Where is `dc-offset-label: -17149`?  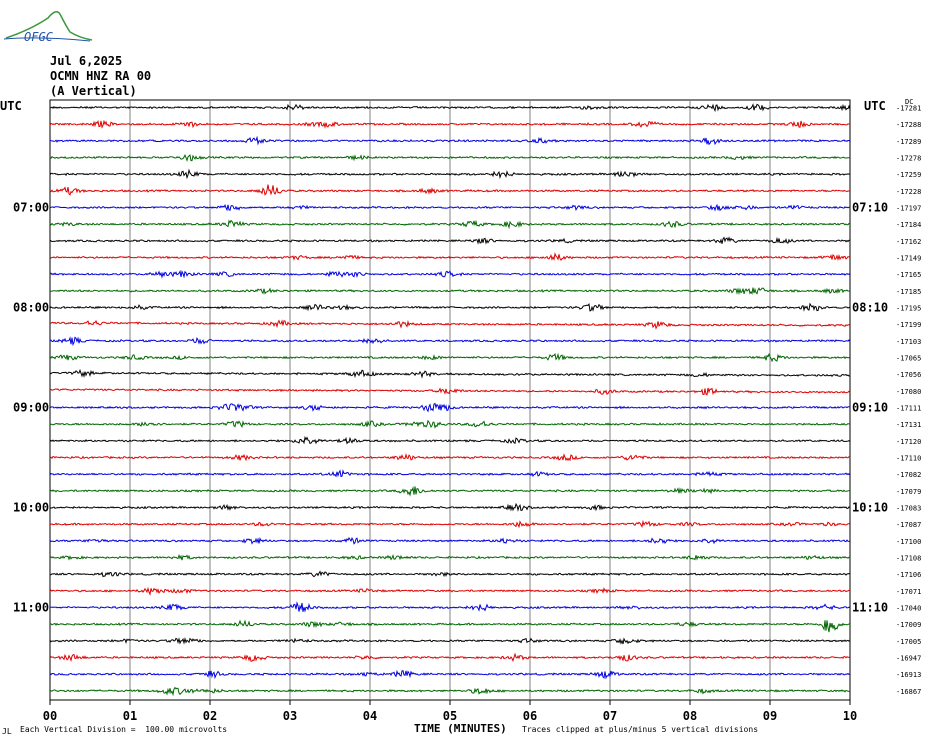
dc-offset-label: -17149 is located at coordinates (908, 259).